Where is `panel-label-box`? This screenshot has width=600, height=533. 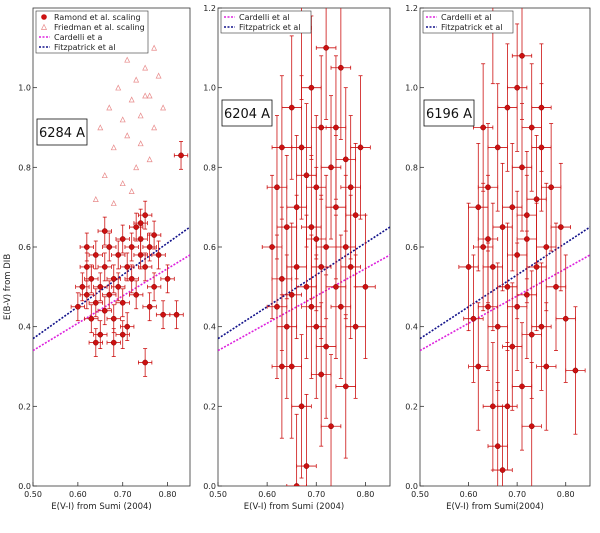 panel-label-box is located at coordinates (247, 113).